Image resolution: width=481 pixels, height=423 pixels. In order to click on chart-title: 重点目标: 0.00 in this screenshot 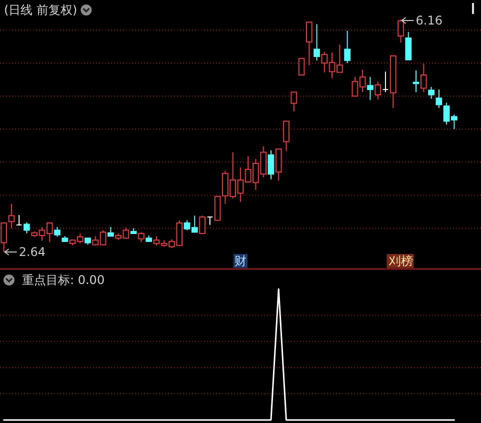, I will do `click(63, 280)`.